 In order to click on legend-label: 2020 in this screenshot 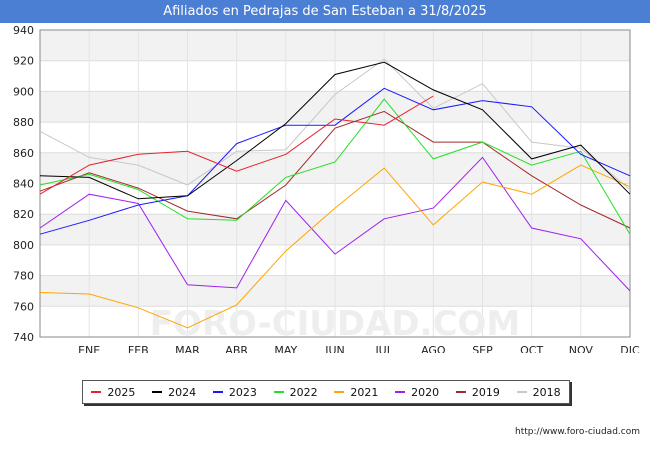, I will do `click(425, 392)`.